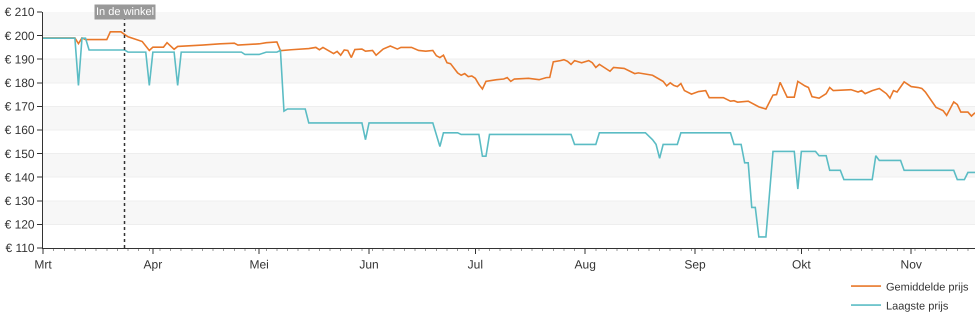  Describe the element at coordinates (19, 201) in the screenshot. I see `y-tick-label: € 130` at that location.